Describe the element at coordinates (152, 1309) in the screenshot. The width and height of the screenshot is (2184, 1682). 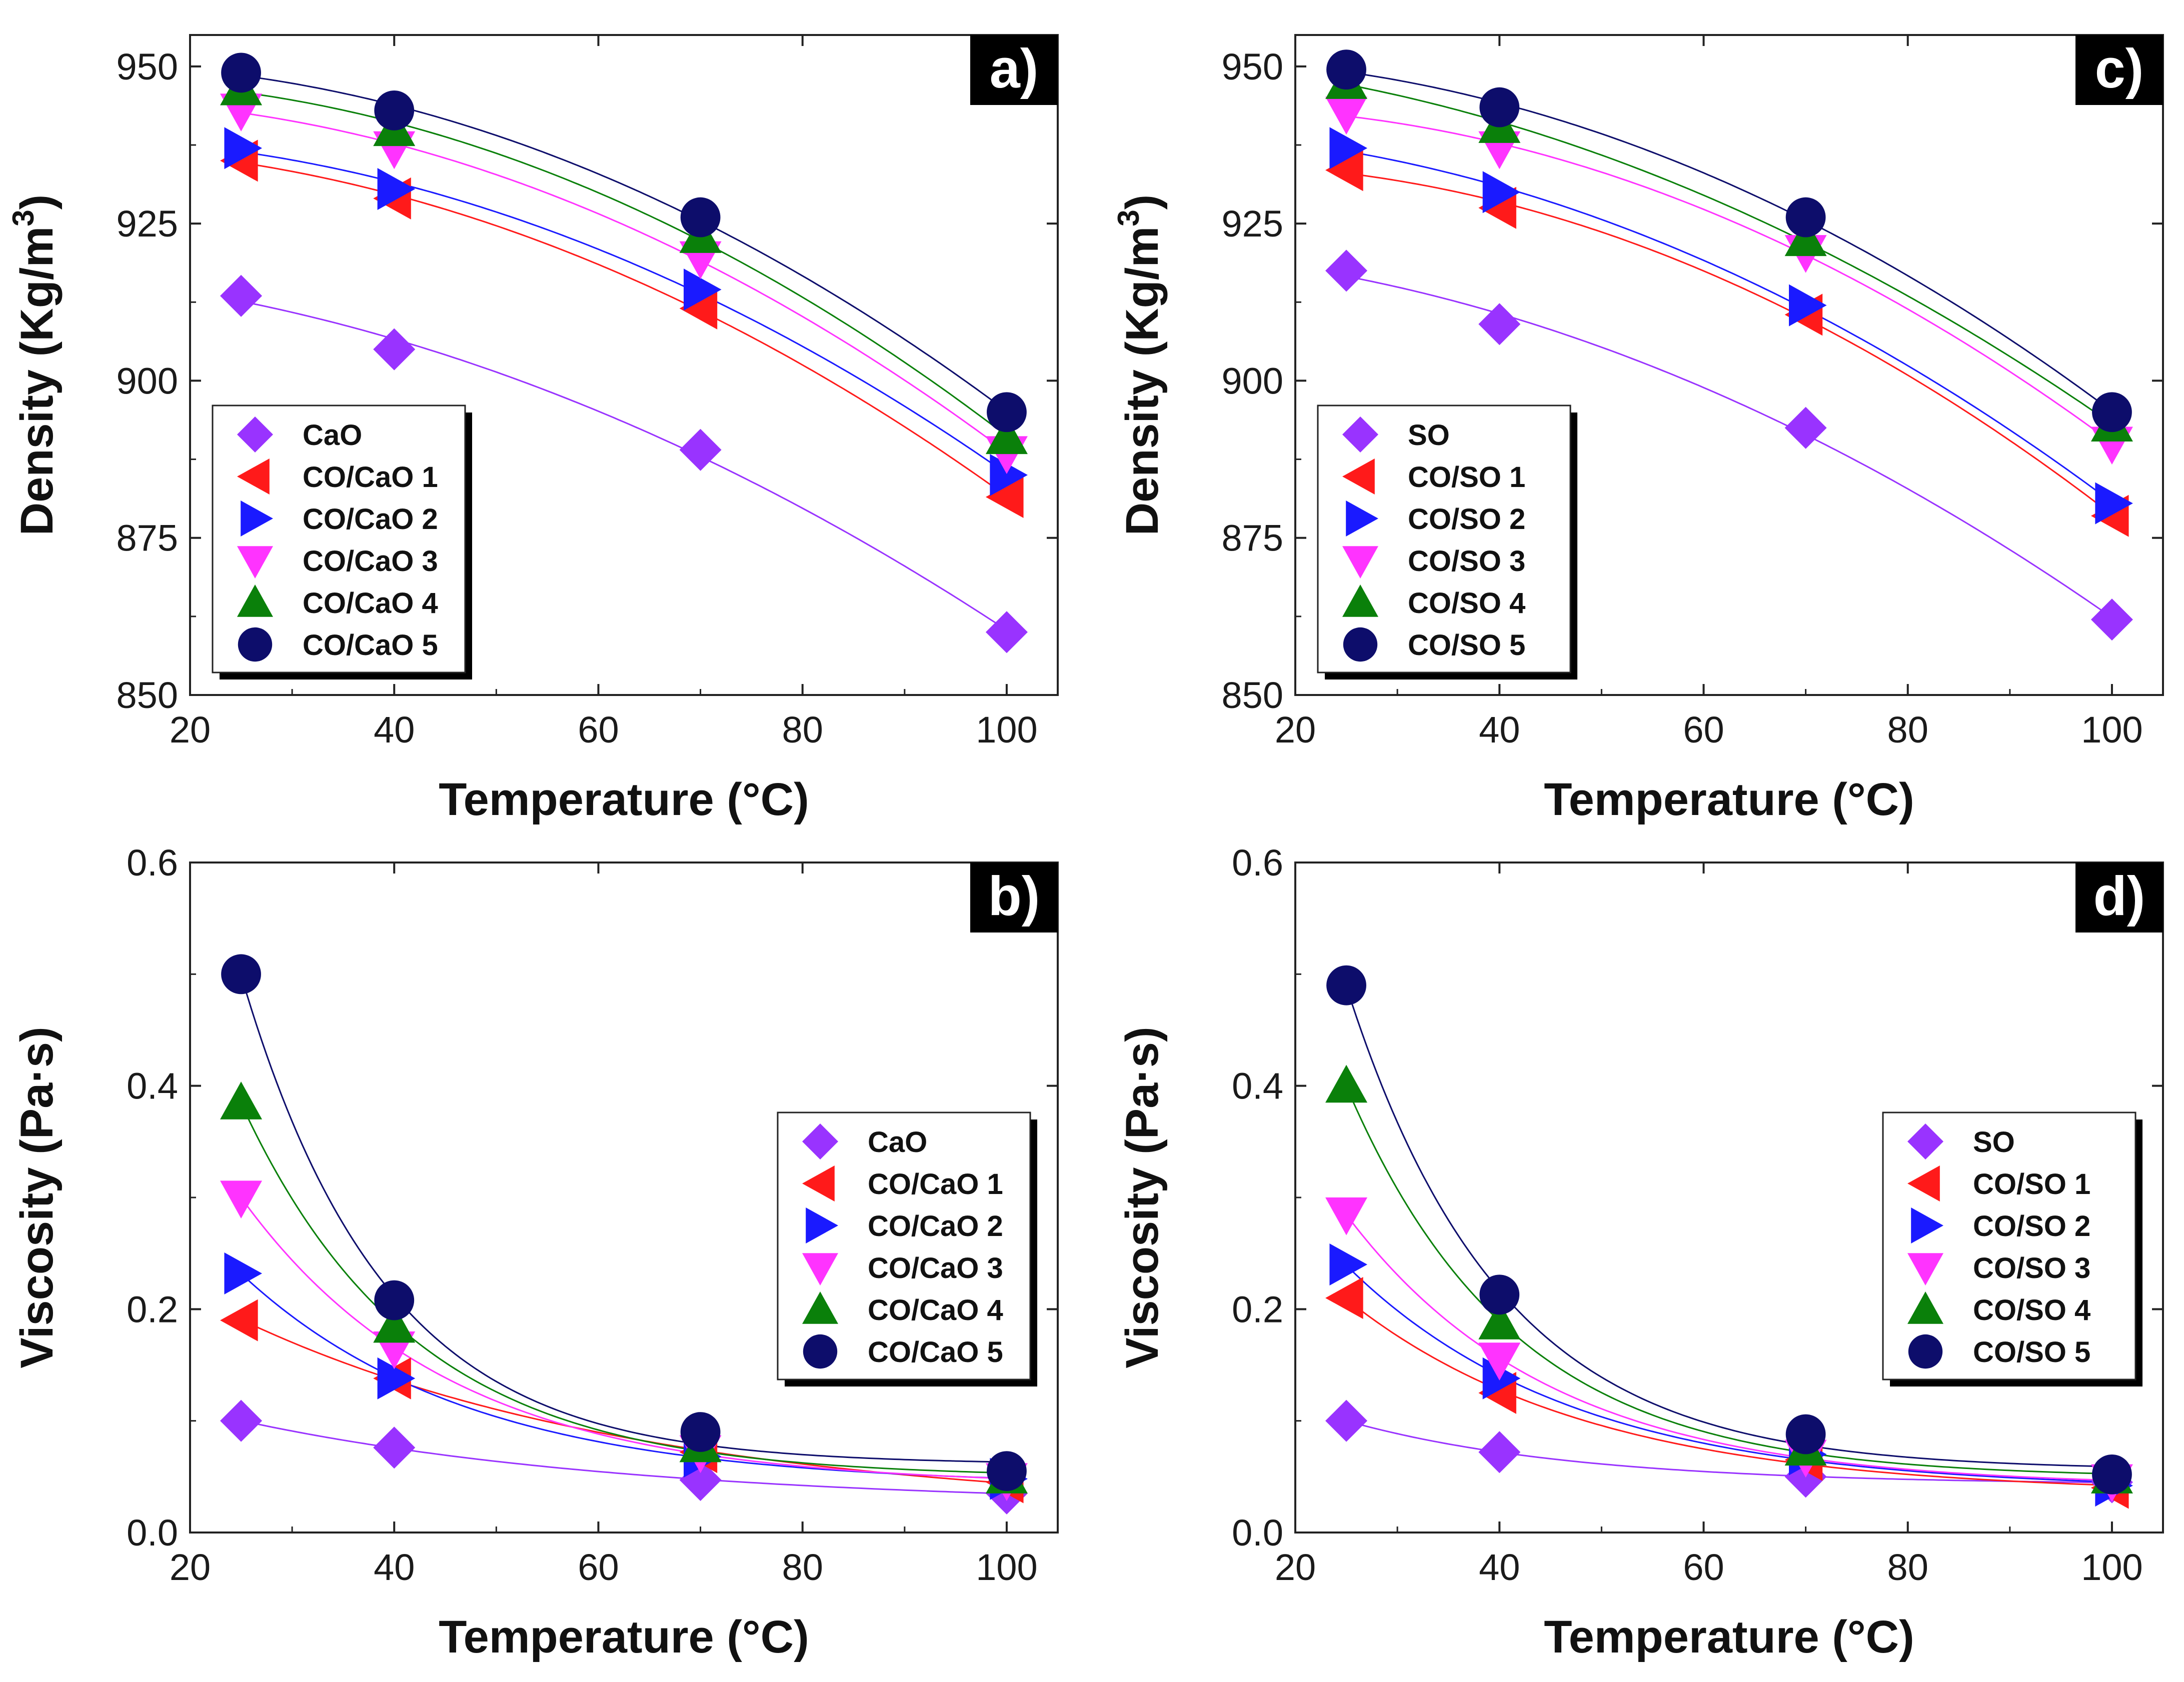
I see `y-tick-label: 0.2` at that location.